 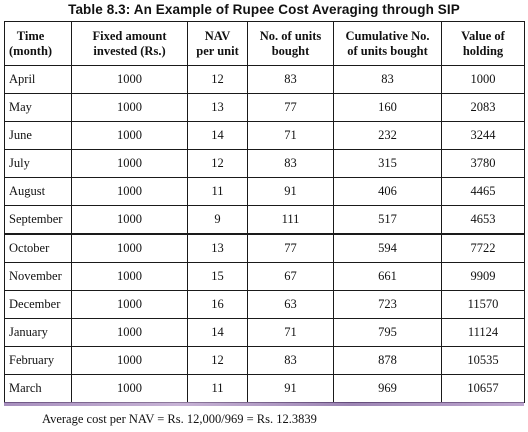 I want to click on table-row: March 1000 11 91 969 10657, so click(x=264, y=388).